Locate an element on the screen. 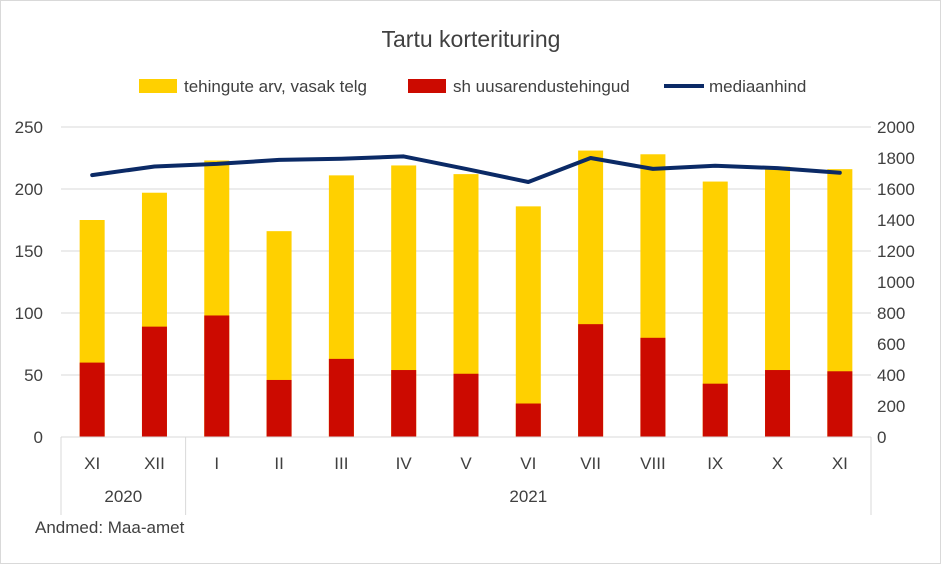 This screenshot has height=565, width=941. y-left-tick-label: 100 is located at coordinates (29, 313).